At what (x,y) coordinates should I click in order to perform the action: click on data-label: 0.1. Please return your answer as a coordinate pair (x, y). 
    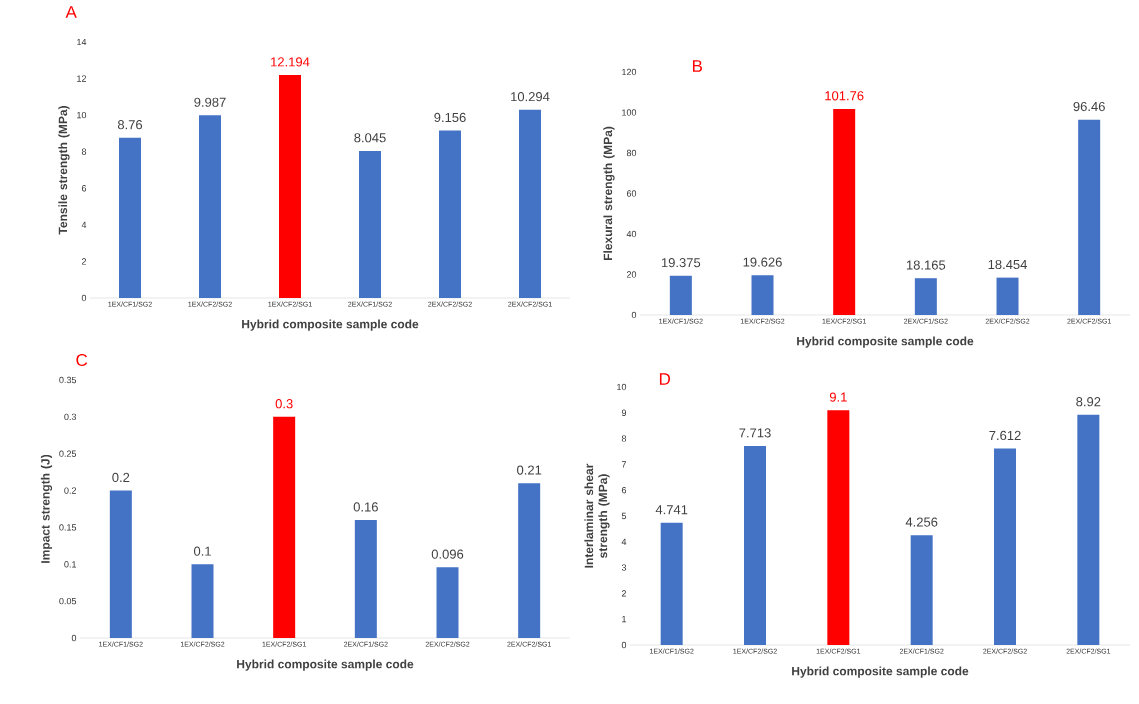
    Looking at the image, I should click on (202, 551).